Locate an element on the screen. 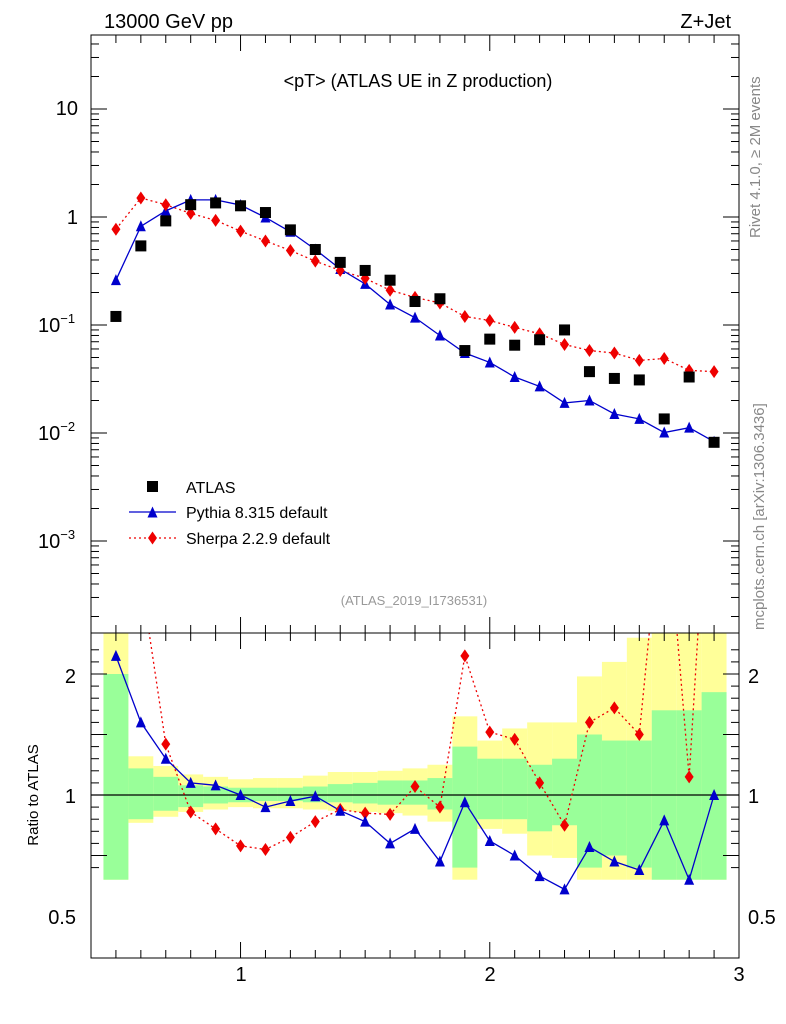  y-tick-label-10e-2: 10−2 is located at coordinates (56, 432).